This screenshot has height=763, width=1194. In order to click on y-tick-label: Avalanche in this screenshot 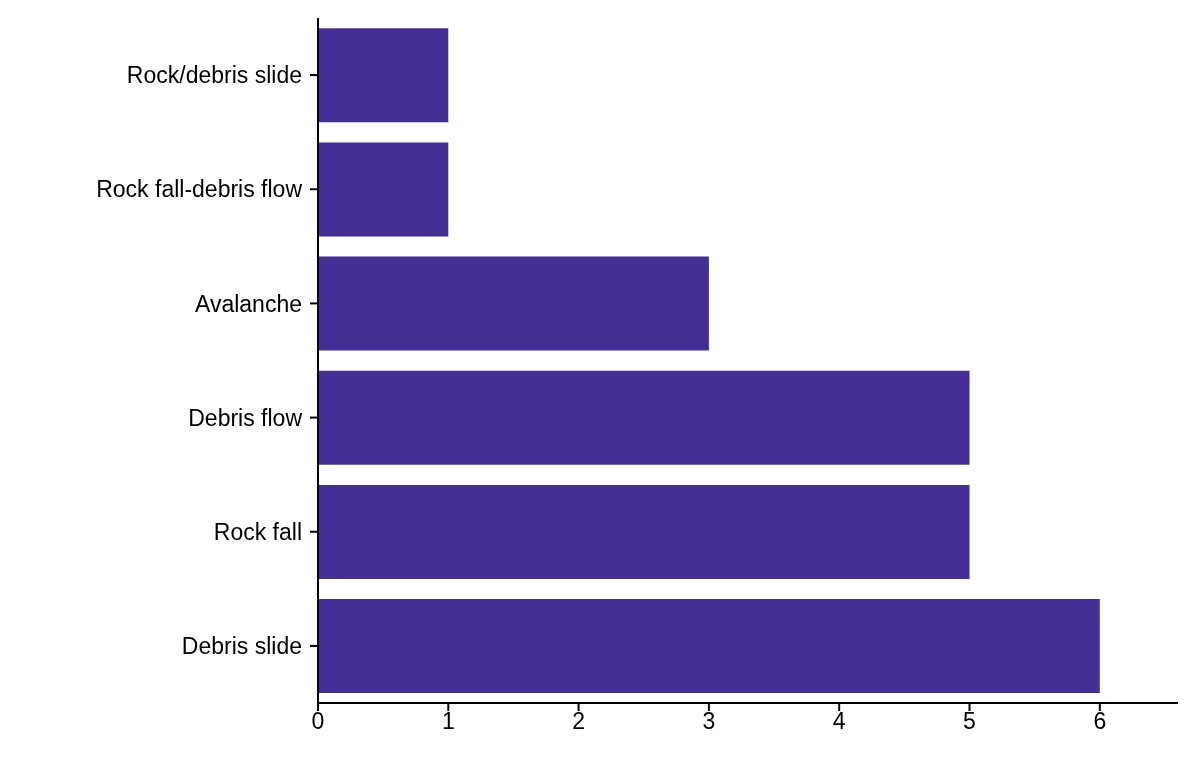, I will do `click(248, 303)`.